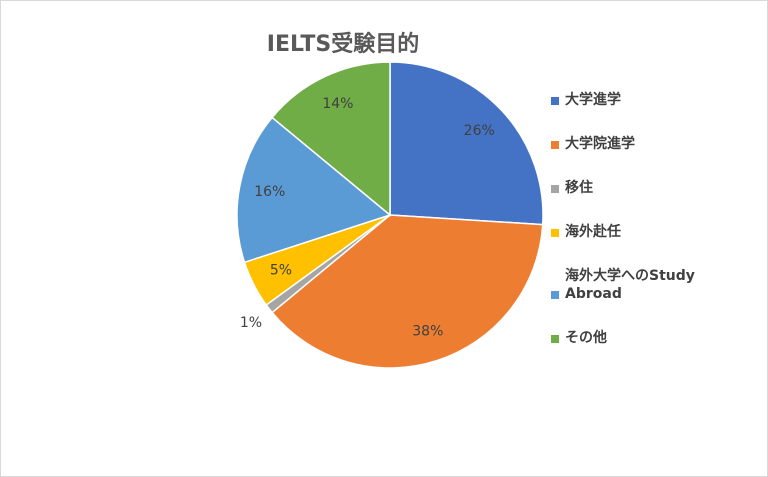 Image resolution: width=768 pixels, height=477 pixels. Describe the element at coordinates (343, 44) in the screenshot. I see `chart-title: IELTS受験目的` at that location.